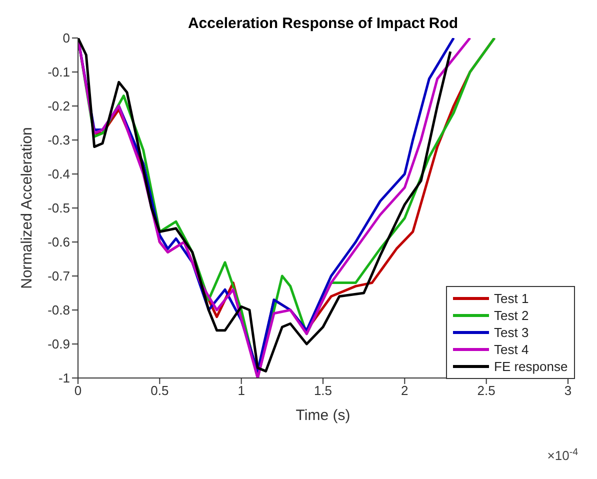 This screenshot has height=479, width=597. What do you see at coordinates (486, 390) in the screenshot?
I see `x-tick-label: 2.5` at bounding box center [486, 390].